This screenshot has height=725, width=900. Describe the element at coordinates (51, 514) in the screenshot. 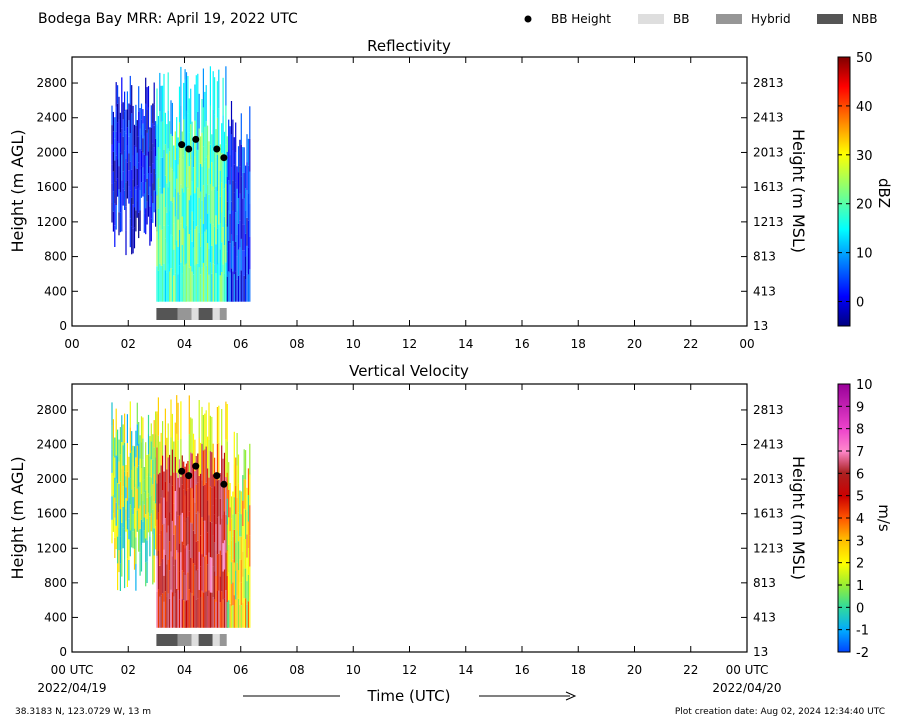

I see `y-tick-label: 1600` at that location.